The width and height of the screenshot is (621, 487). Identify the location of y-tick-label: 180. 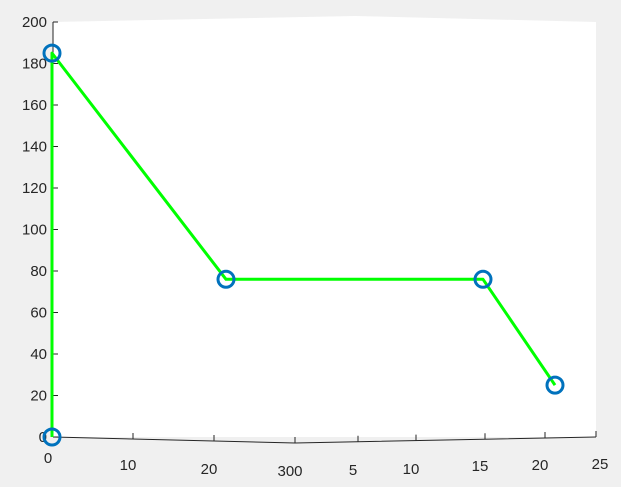
(34, 64).